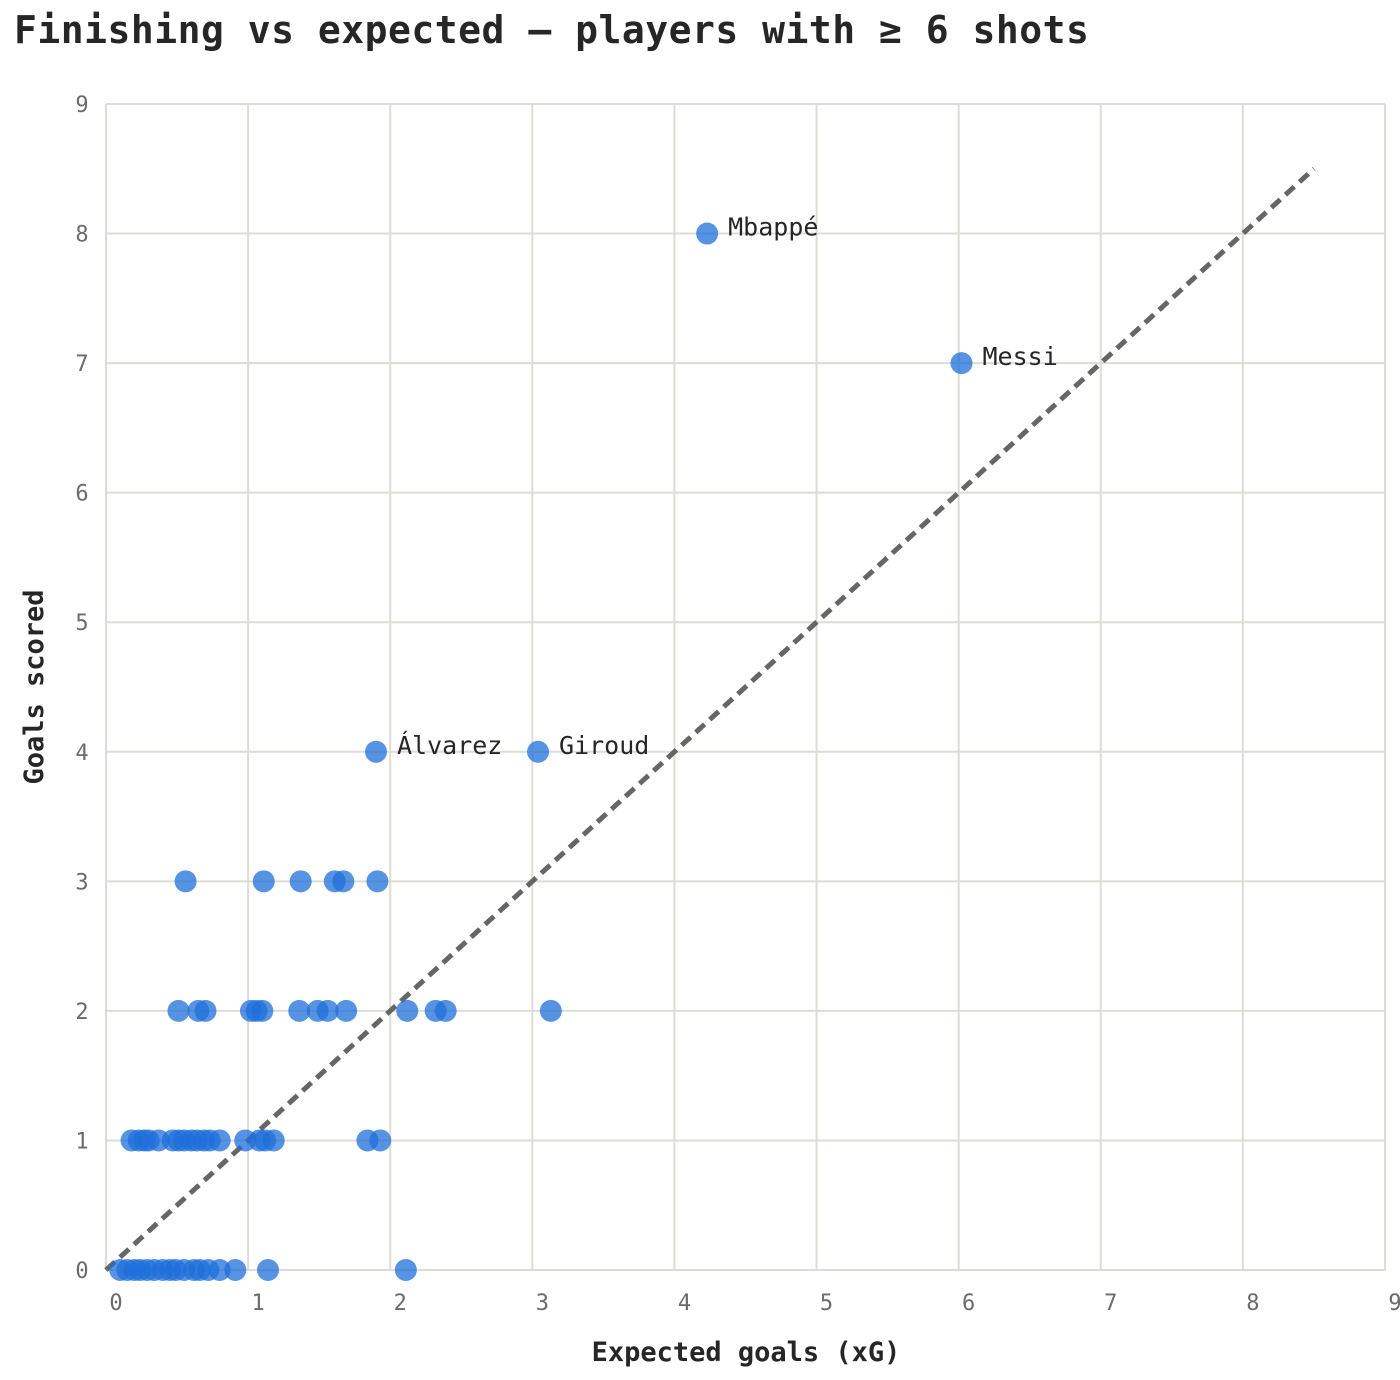  I want to click on x-axis-title: Expected goals (xG), so click(746, 1352).